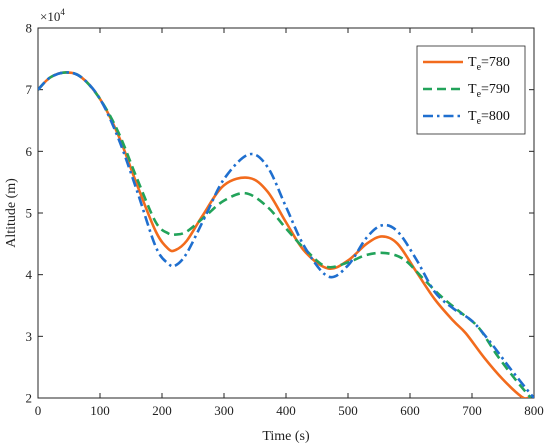  I want to click on x-tick-label: 300, so click(224, 410).